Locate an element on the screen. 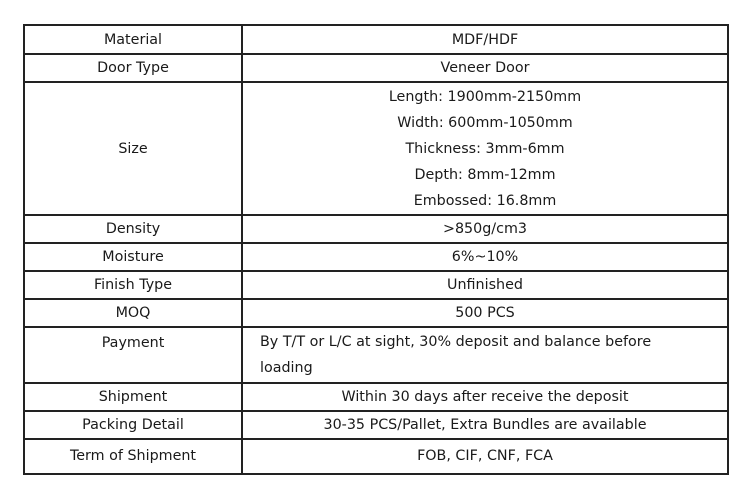 This screenshot has height=492, width=750. row-label: Finish Type is located at coordinates (133, 285).